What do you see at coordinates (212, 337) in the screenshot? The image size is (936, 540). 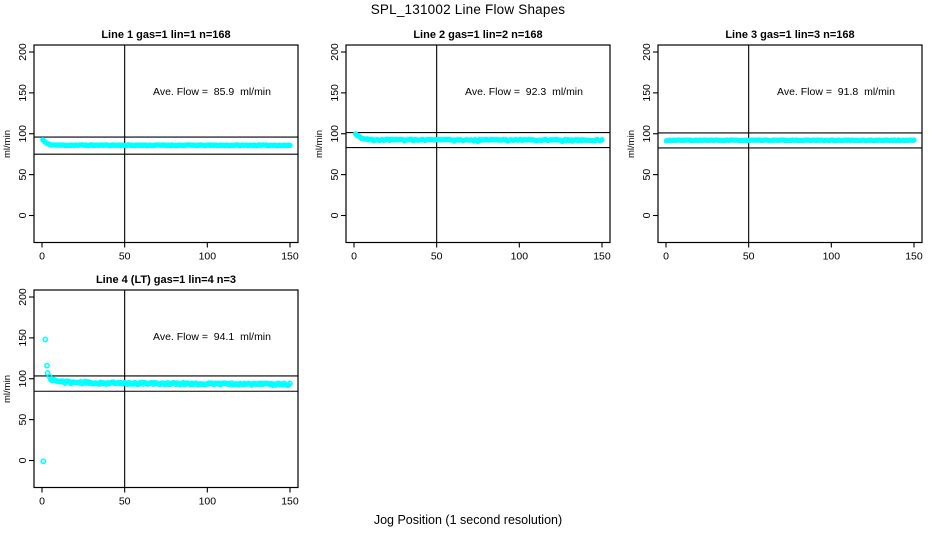 I see `avg-flow-annotation: Ave. Flow = 94.1 ml/min` at bounding box center [212, 337].